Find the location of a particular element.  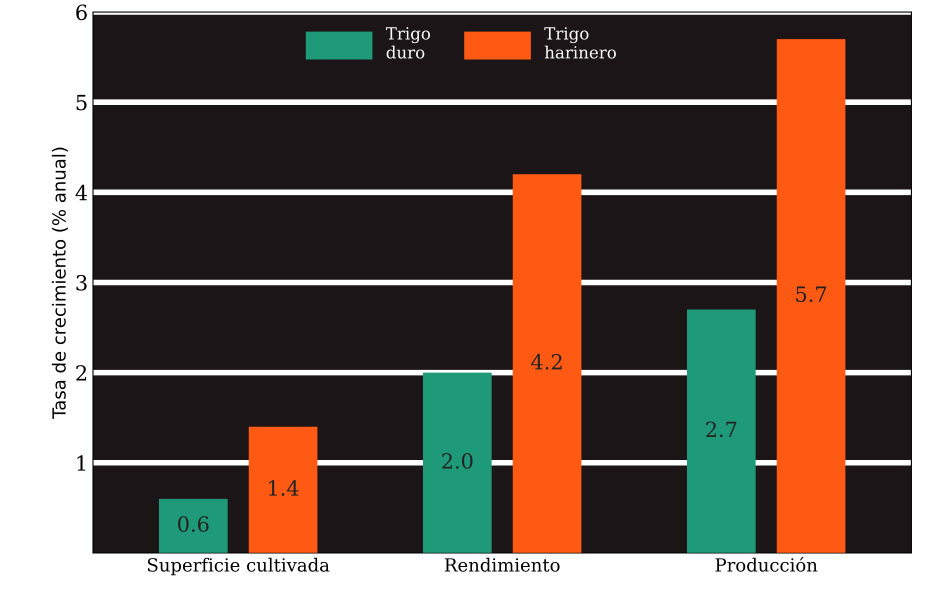

data-label: 2.0 is located at coordinates (457, 461).